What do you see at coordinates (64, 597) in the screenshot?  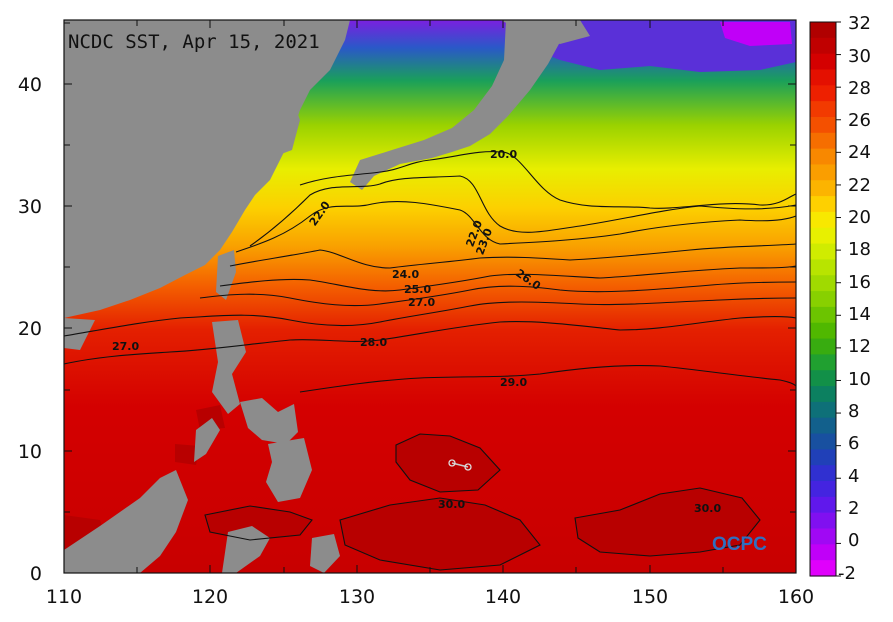 I see `x-tick-label: 110` at bounding box center [64, 597].